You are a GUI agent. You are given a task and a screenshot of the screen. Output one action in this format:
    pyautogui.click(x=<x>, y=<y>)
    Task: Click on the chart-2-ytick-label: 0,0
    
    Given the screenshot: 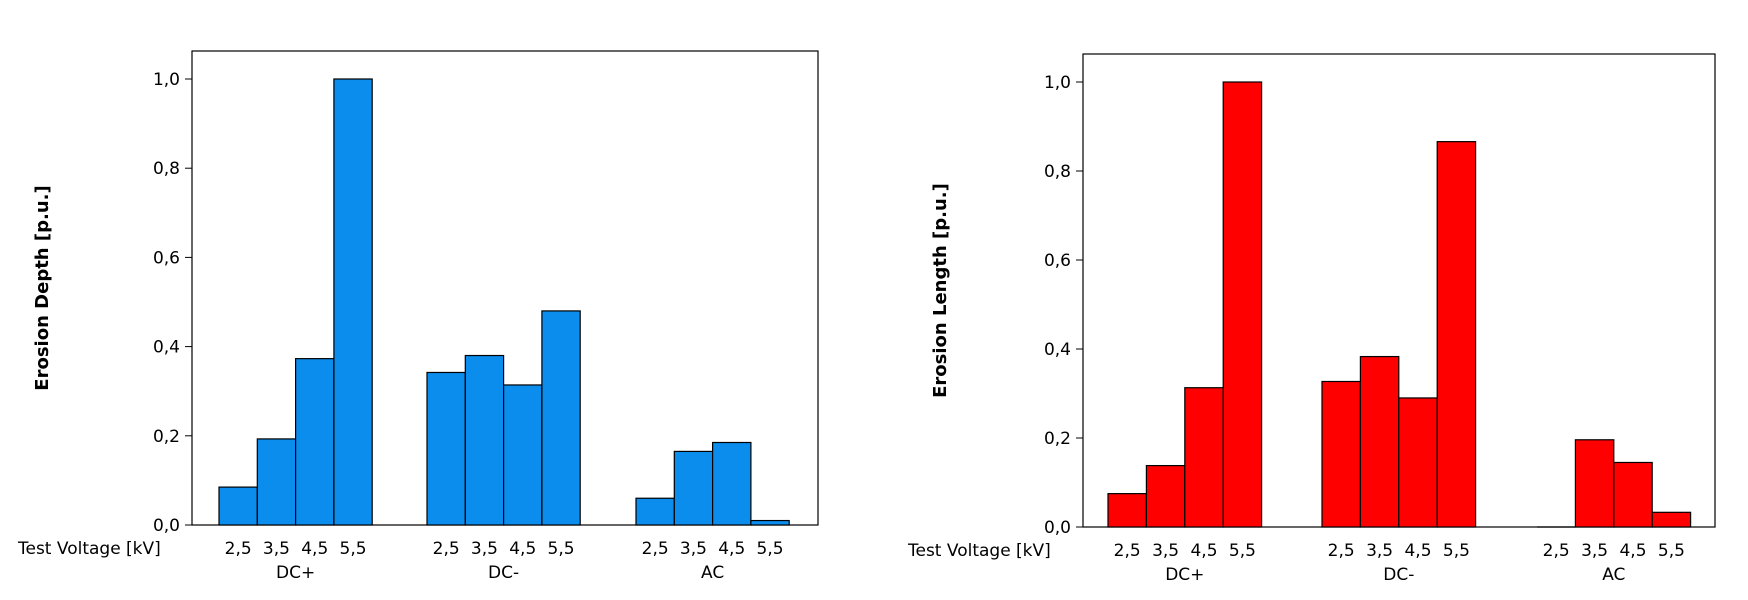 What is the action you would take?
    pyautogui.click(x=1057, y=528)
    